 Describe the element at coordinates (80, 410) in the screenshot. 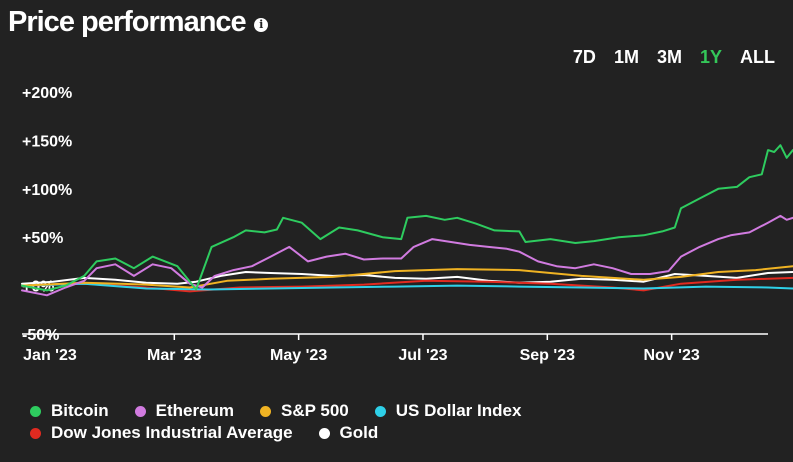

I see `legend-label: Bitcoin` at that location.